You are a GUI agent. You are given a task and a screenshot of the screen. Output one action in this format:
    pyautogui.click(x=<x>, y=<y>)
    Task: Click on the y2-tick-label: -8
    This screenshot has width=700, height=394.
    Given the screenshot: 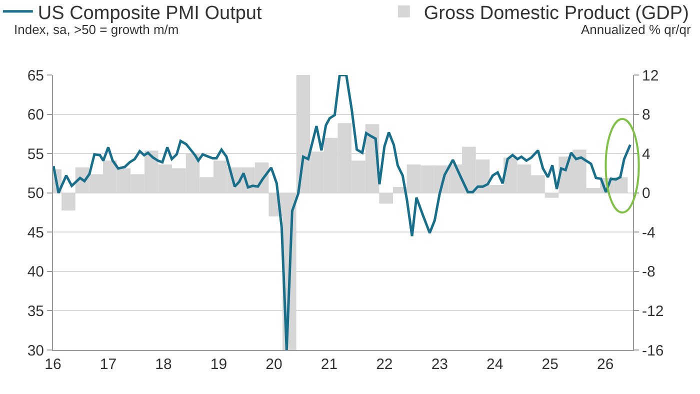 What is the action you would take?
    pyautogui.click(x=649, y=272)
    